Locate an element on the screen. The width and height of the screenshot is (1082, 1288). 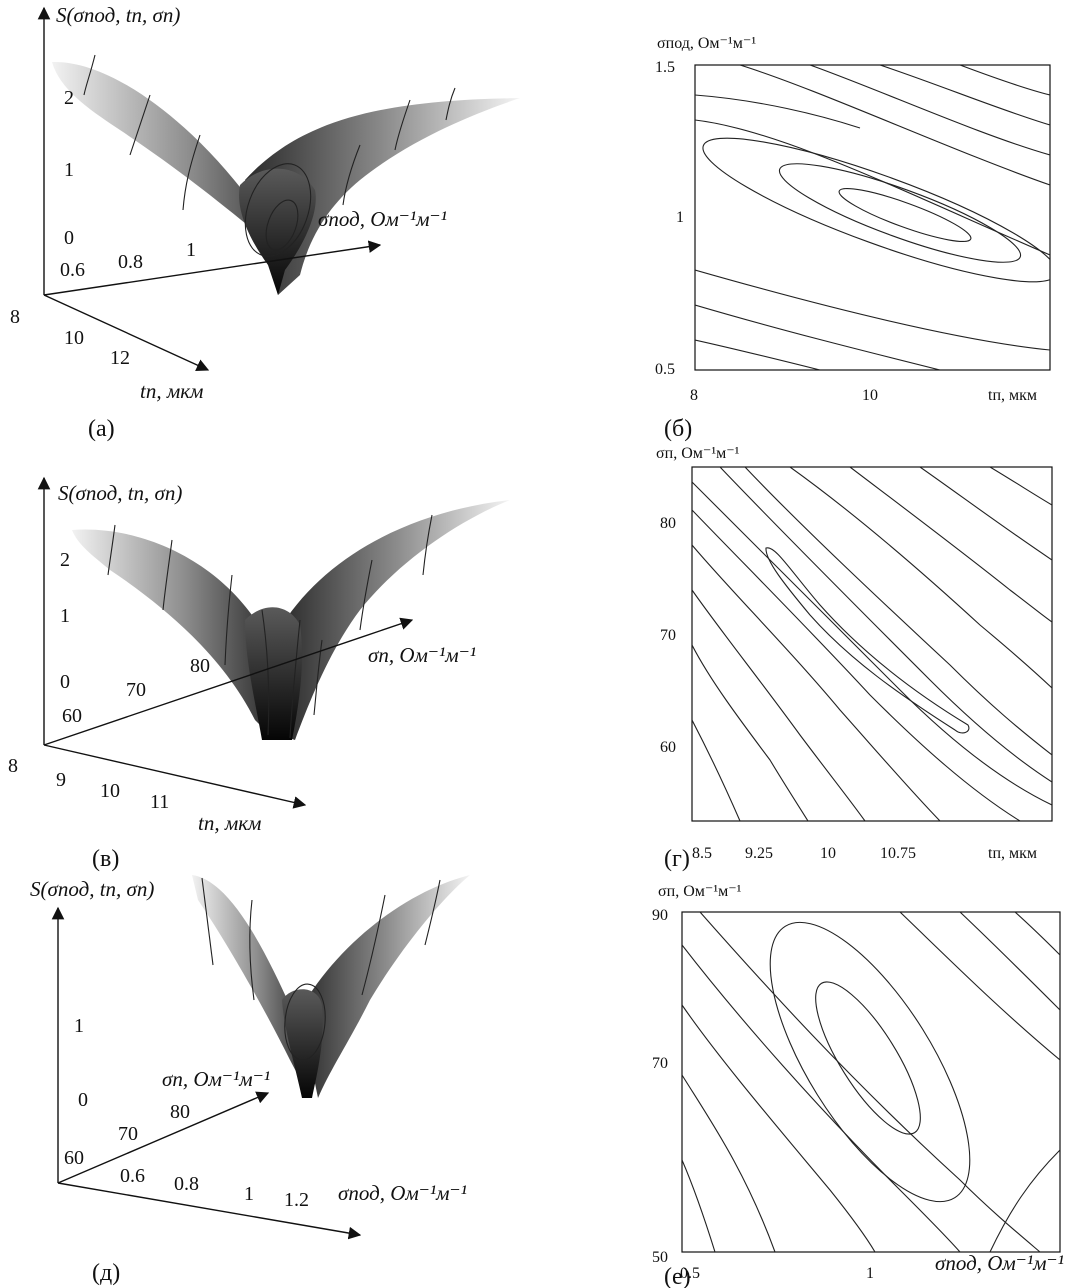
x-tick: 1.2 is located at coordinates (296, 1200).